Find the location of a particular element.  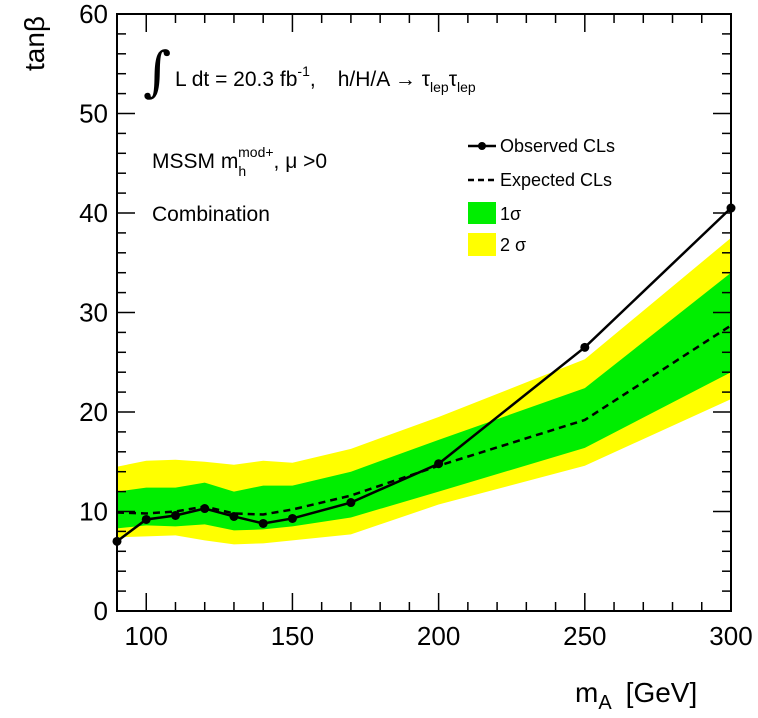

y-tick-label: 10 is located at coordinates (93, 512).